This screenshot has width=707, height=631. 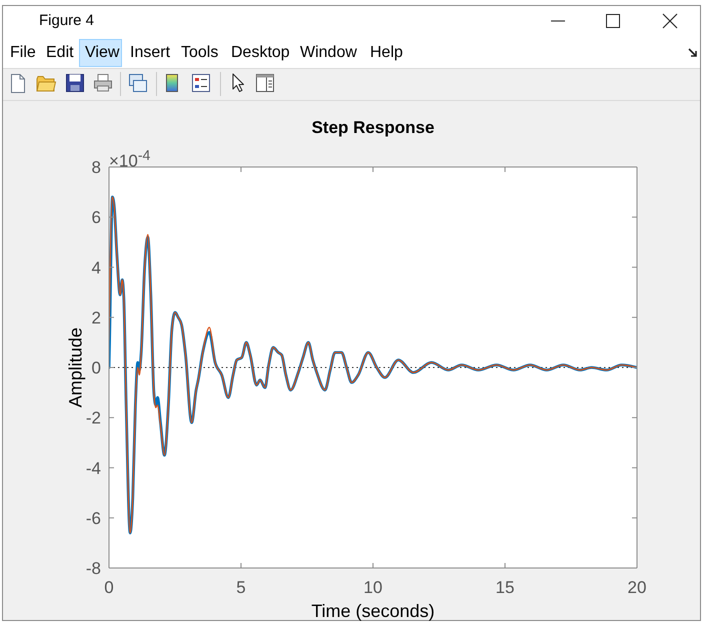 I want to click on y-tick-label: -8, so click(x=93, y=568).